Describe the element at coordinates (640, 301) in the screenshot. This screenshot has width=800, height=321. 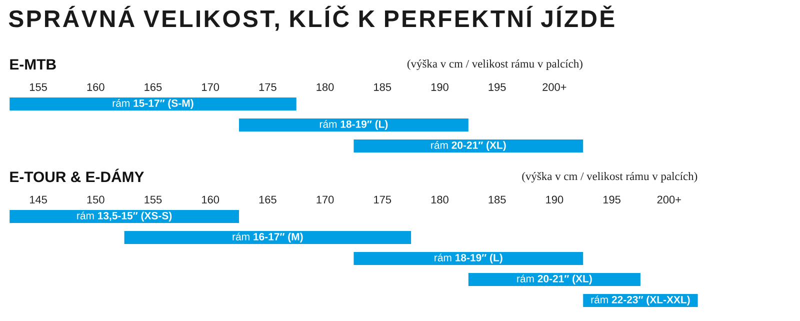
I see `data-label: rám 22-23″ (XL-XXL)` at that location.